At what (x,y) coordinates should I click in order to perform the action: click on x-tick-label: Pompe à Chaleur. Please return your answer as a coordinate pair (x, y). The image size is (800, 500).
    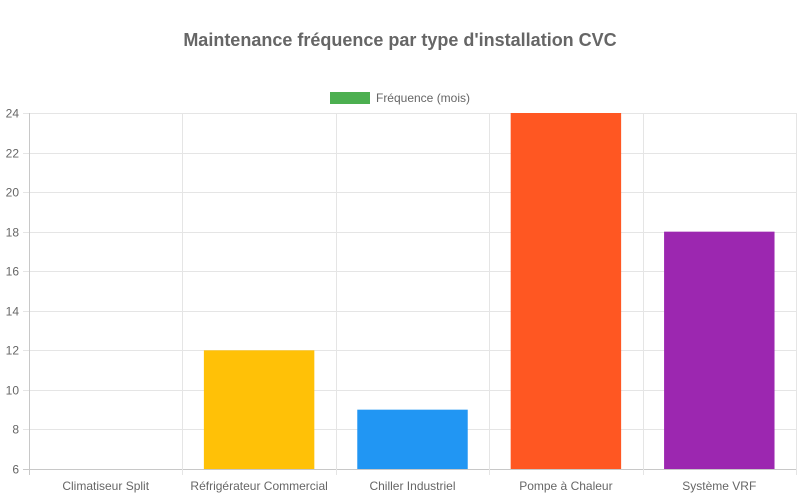
    Looking at the image, I should click on (565, 486).